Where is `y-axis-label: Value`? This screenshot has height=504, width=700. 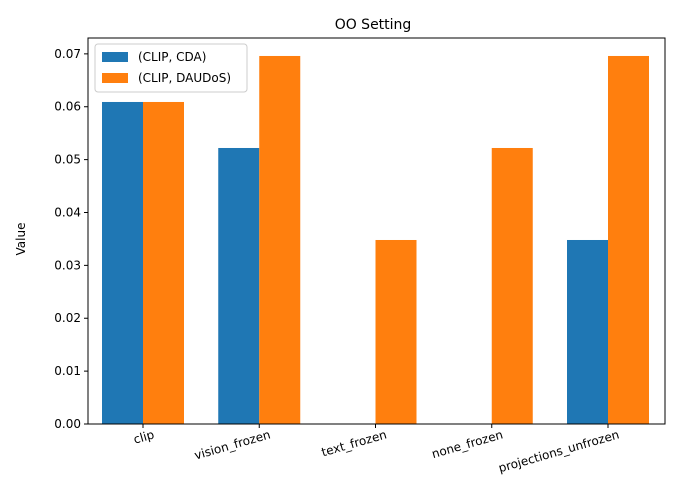 y-axis-label: Value is located at coordinates (21, 239).